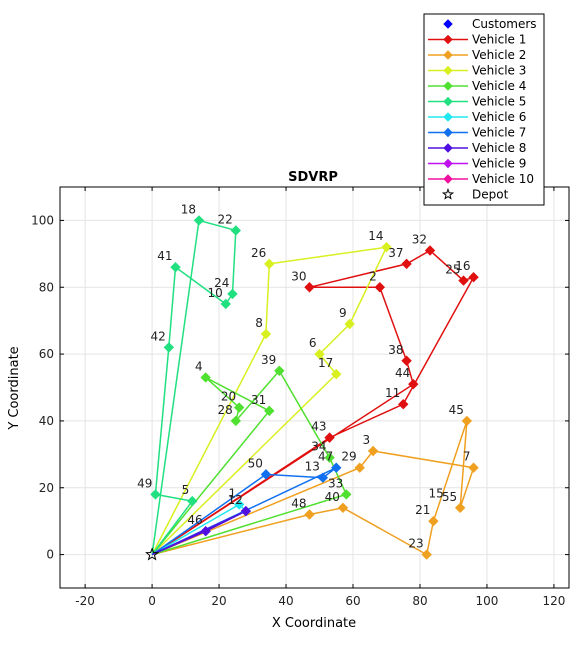 This screenshot has height=650, width=586. What do you see at coordinates (199, 366) in the screenshot?
I see `customer-label: 4` at bounding box center [199, 366].